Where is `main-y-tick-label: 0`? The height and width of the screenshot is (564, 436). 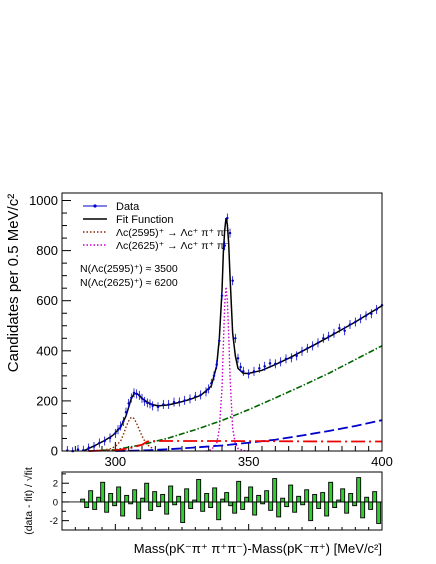 main-y-tick-label: 0 is located at coordinates (54, 451).